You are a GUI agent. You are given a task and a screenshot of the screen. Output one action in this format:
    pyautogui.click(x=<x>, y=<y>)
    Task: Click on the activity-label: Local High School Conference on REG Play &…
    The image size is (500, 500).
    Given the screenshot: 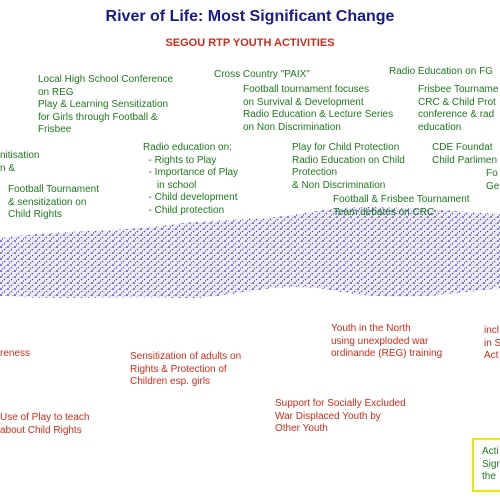 What is the action you would take?
    pyautogui.click(x=105, y=105)
    